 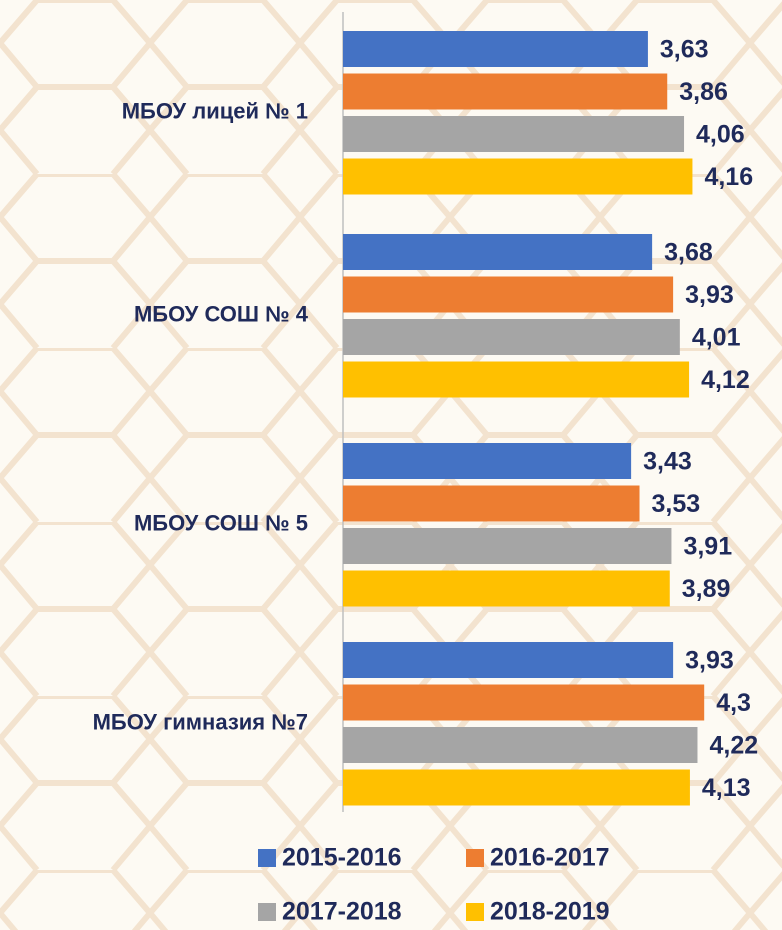 I want to click on data-label: 4,06, so click(x=720, y=135).